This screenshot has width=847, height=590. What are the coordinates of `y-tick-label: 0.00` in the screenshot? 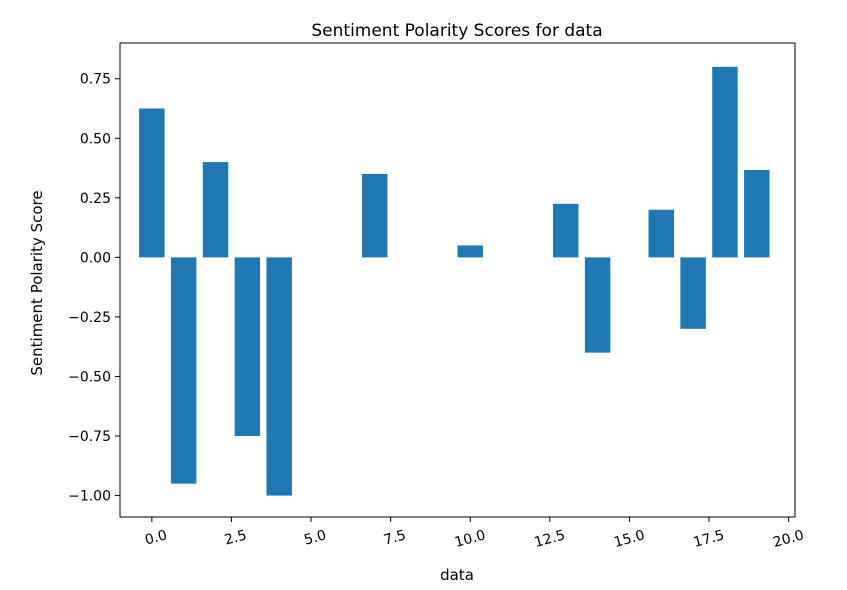 It's located at (95, 258).